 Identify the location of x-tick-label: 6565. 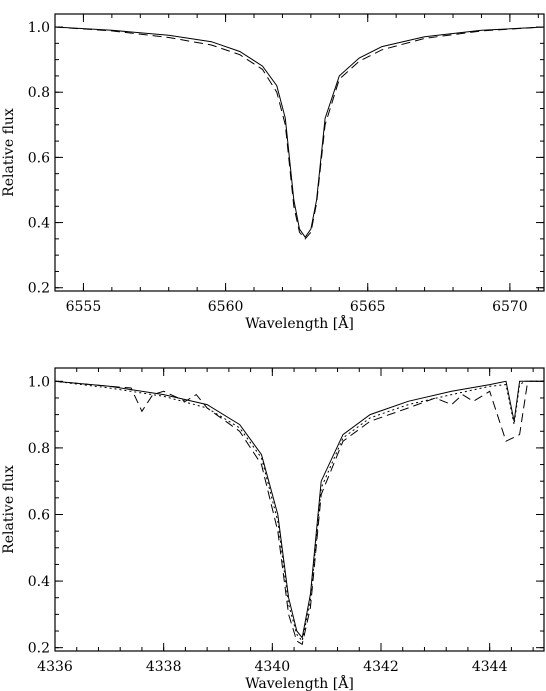
(368, 307).